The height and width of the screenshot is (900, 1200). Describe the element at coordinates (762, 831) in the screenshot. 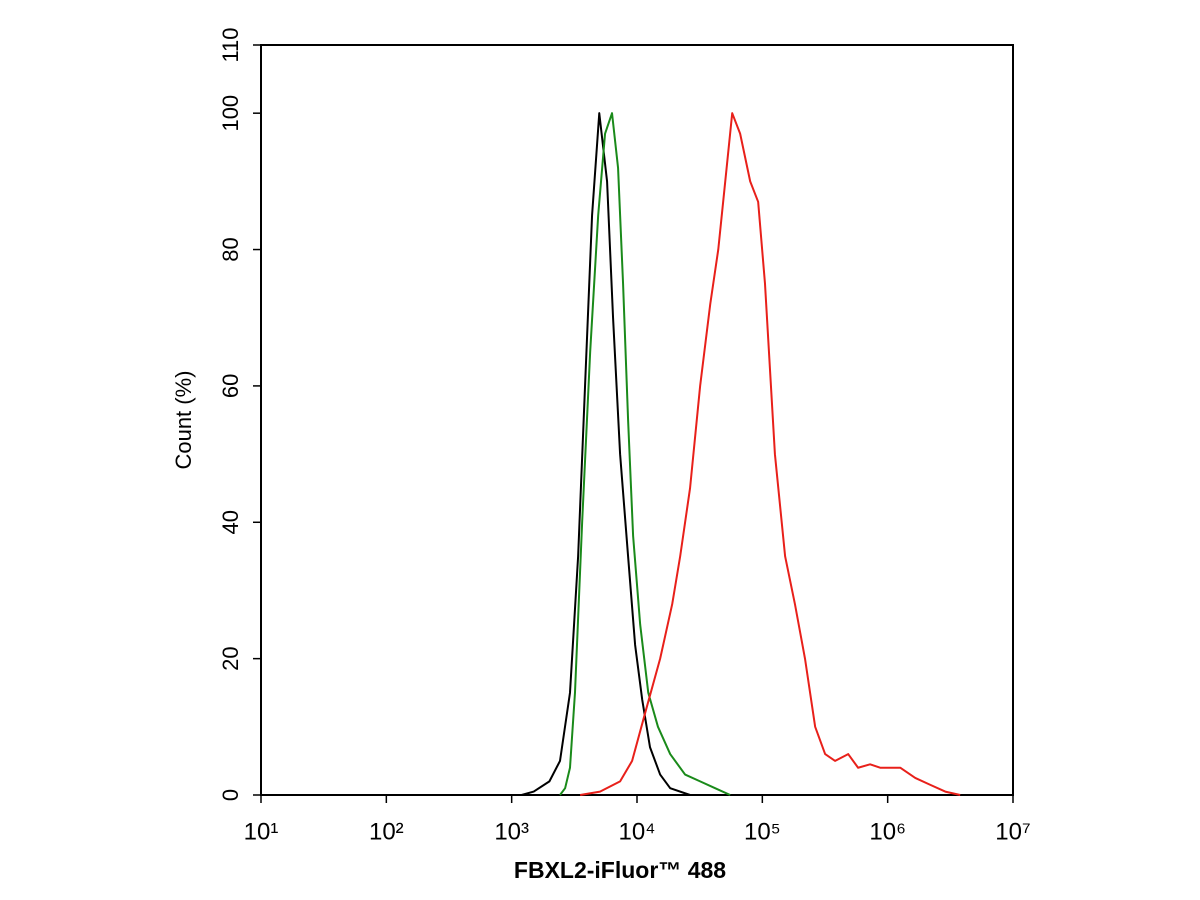

I see `x-tick-label: 10⁵` at that location.